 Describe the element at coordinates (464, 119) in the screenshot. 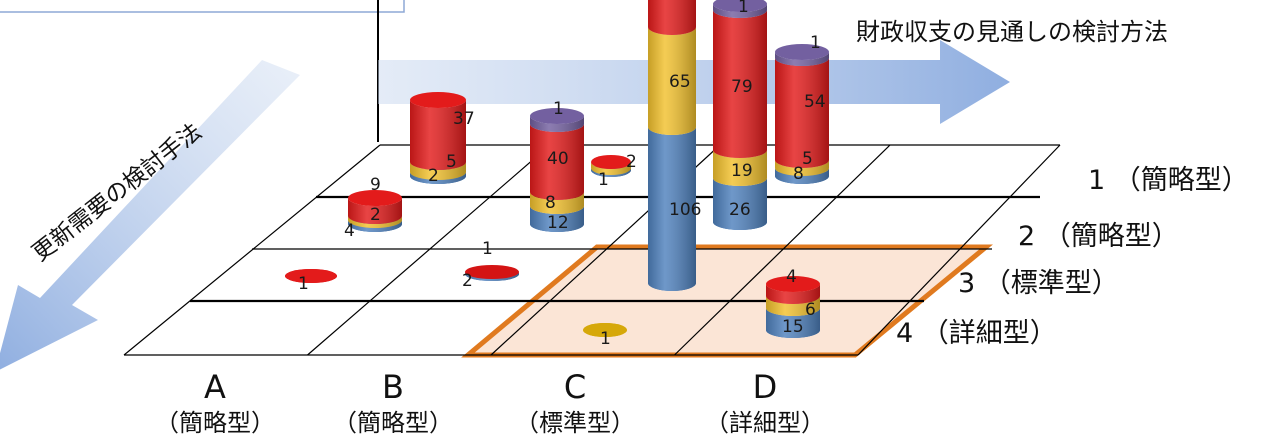

I see `bar-value-label: 37` at that location.